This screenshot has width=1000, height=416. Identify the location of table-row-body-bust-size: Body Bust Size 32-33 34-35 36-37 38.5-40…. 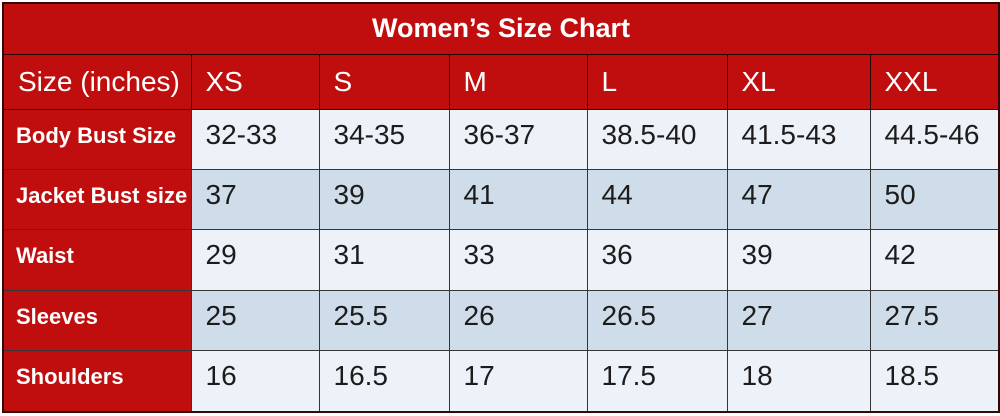
(501, 139).